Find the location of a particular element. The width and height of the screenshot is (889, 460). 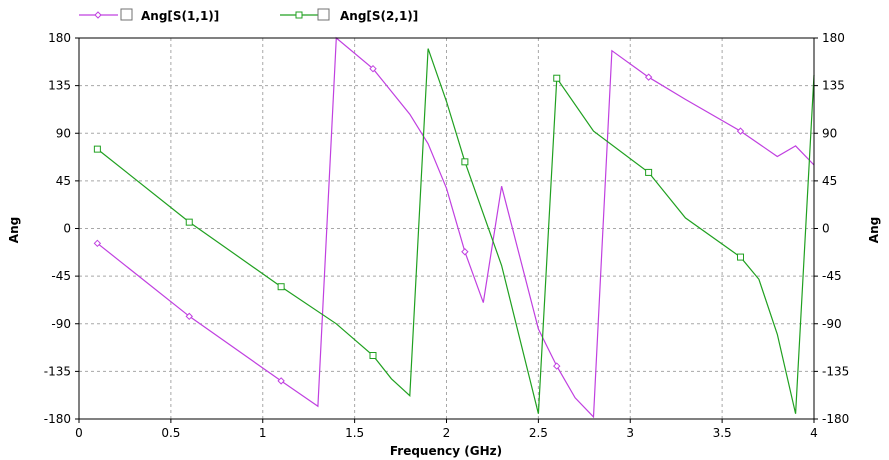

y-tick-label-right: -135 is located at coordinates (835, 371).